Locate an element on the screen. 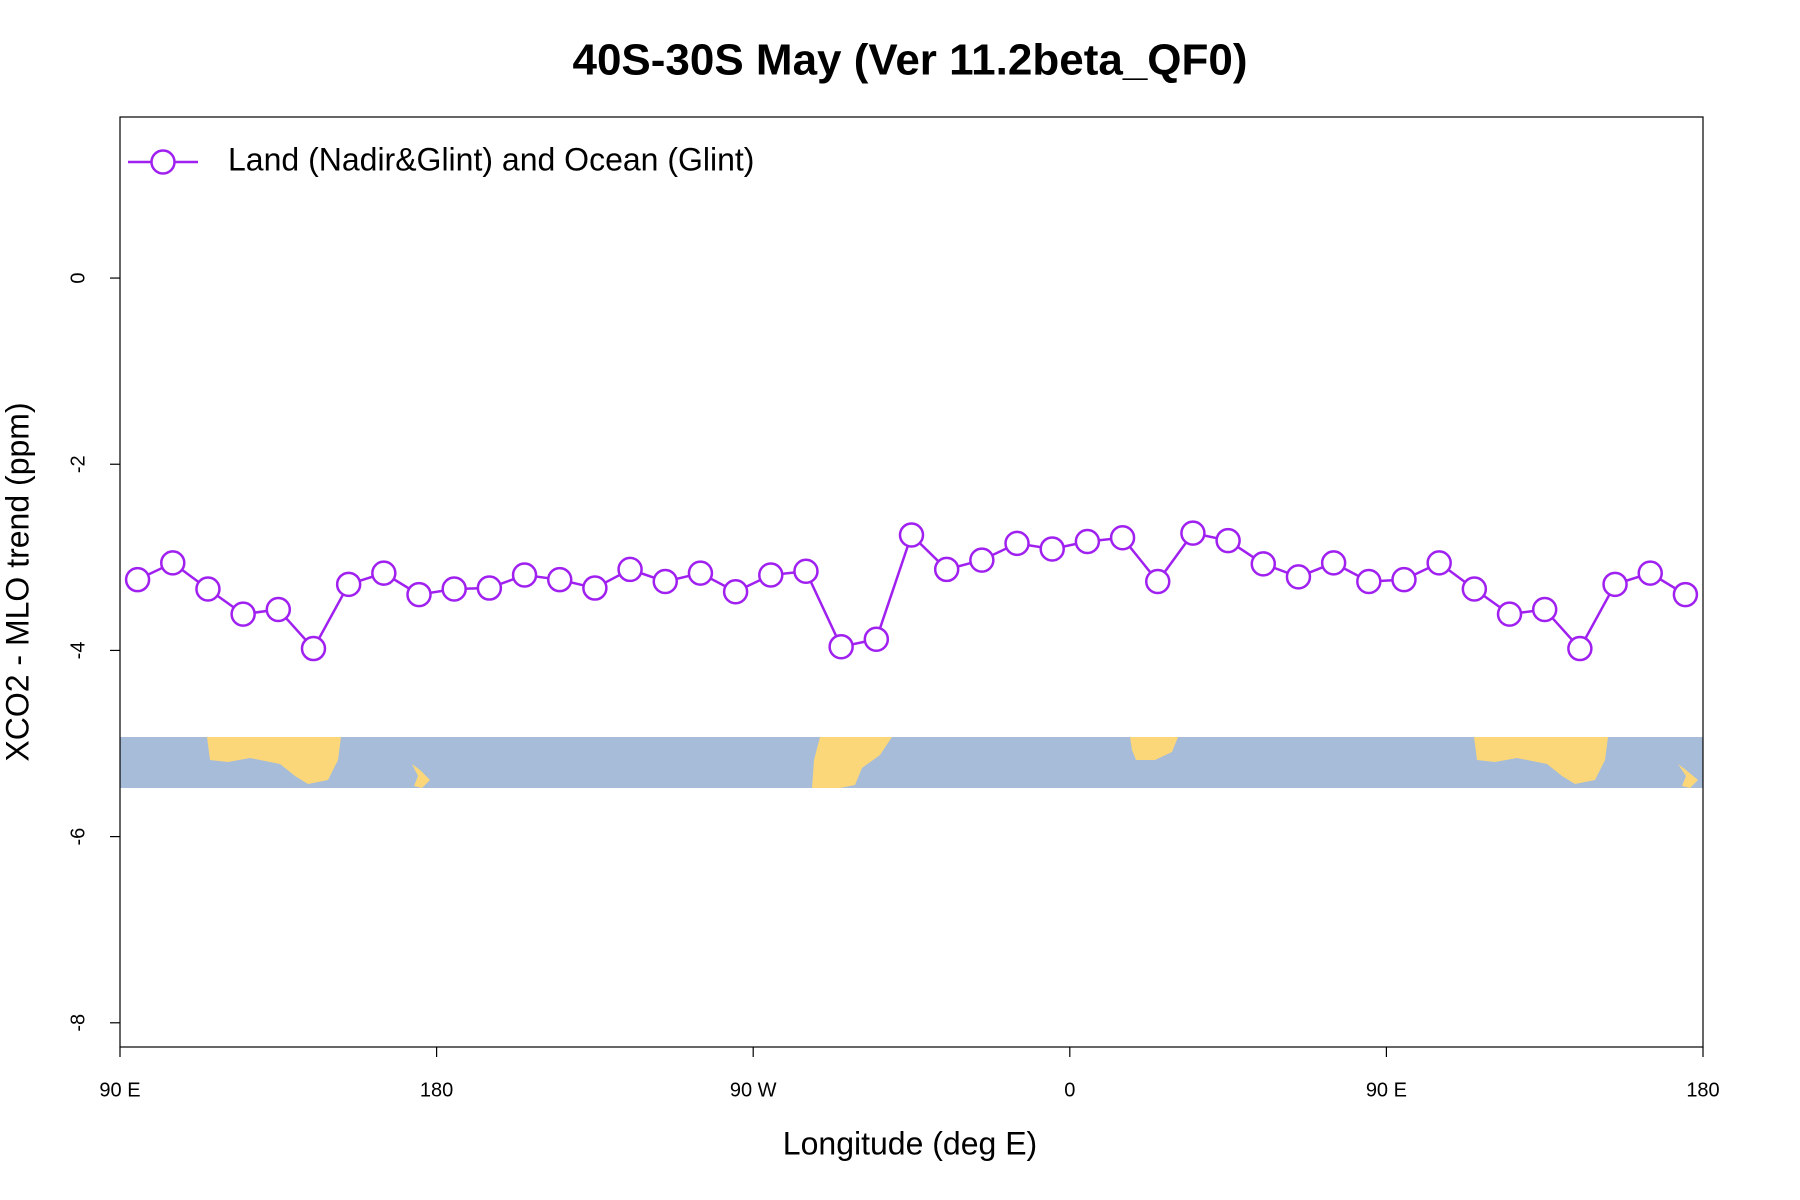  x-tick-label: 0 is located at coordinates (1069, 1090).